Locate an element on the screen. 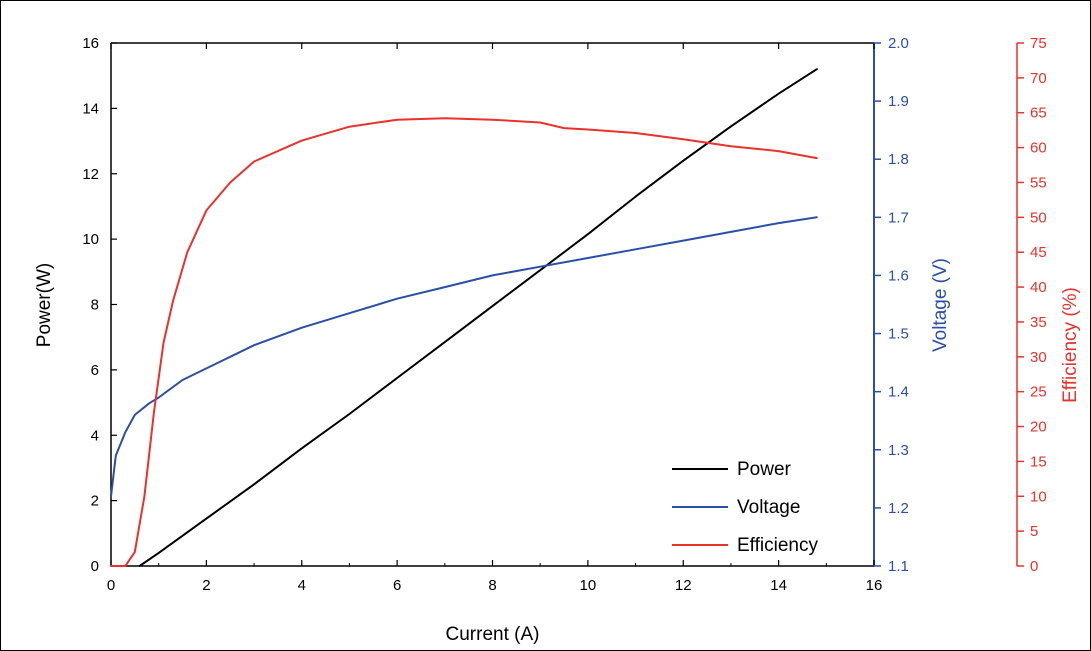 This screenshot has height=651, width=1091. efficiency-tick-label: 55 is located at coordinates (1038, 182).